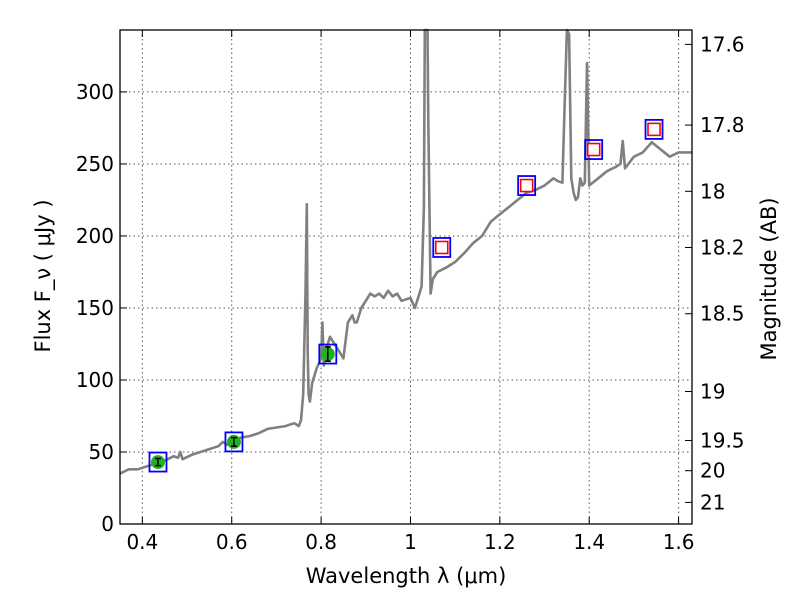 The width and height of the screenshot is (800, 600). What do you see at coordinates (712, 191) in the screenshot?
I see `y-right-tick-label: 18` at bounding box center [712, 191].